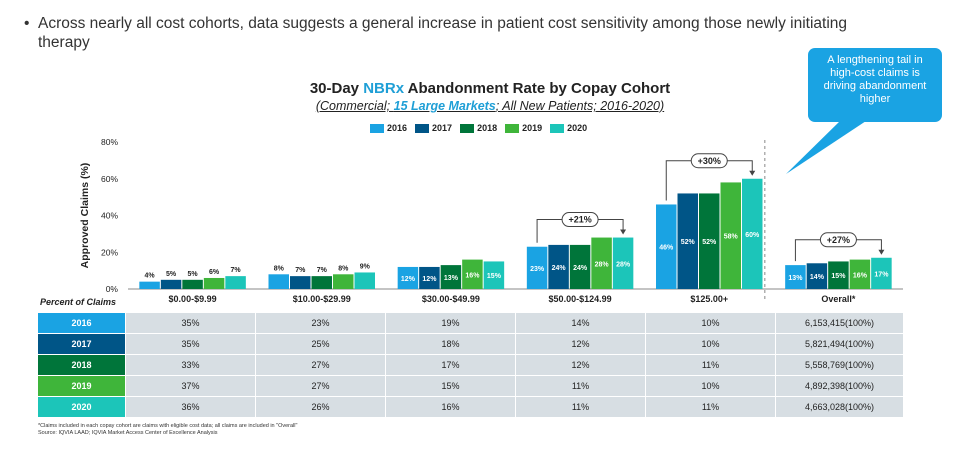  What do you see at coordinates (320, 407) in the screenshot?
I see `table-cell: 26%` at bounding box center [320, 407].